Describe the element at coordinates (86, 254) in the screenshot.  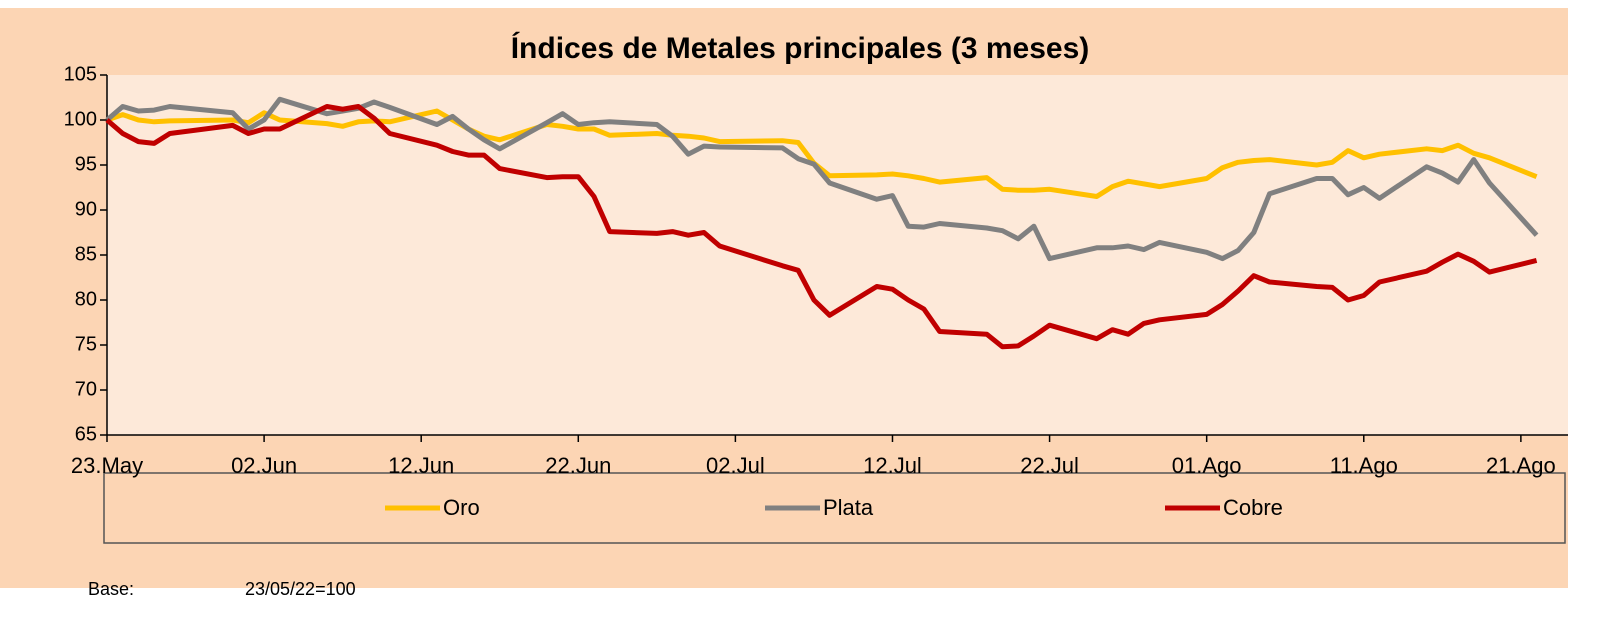
I see `y-tick-label: 85` at that location.